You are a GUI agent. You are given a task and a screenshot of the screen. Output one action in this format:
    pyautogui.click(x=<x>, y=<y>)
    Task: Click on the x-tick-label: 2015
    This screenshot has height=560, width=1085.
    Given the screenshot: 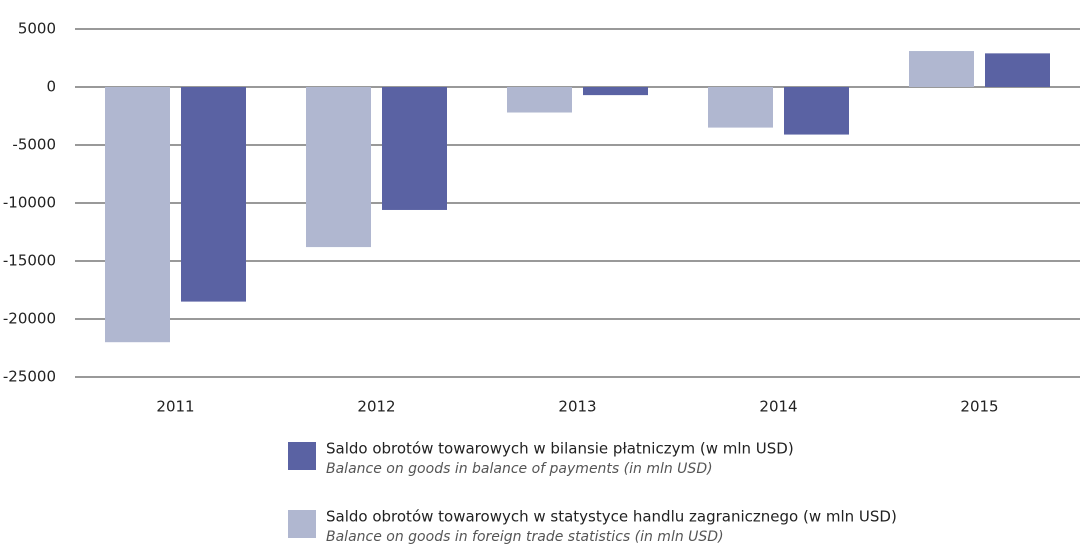 What is the action you would take?
    pyautogui.click(x=979, y=407)
    